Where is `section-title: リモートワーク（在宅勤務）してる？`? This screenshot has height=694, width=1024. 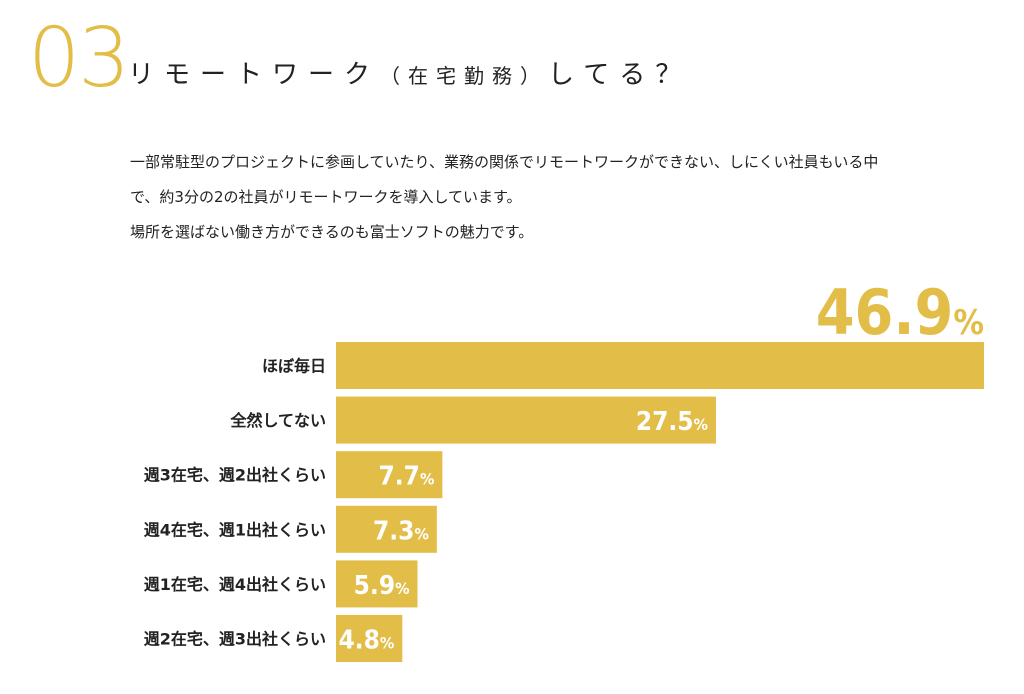 section-title: リモートワーク（在宅勤務）してる？ is located at coordinates (409, 72).